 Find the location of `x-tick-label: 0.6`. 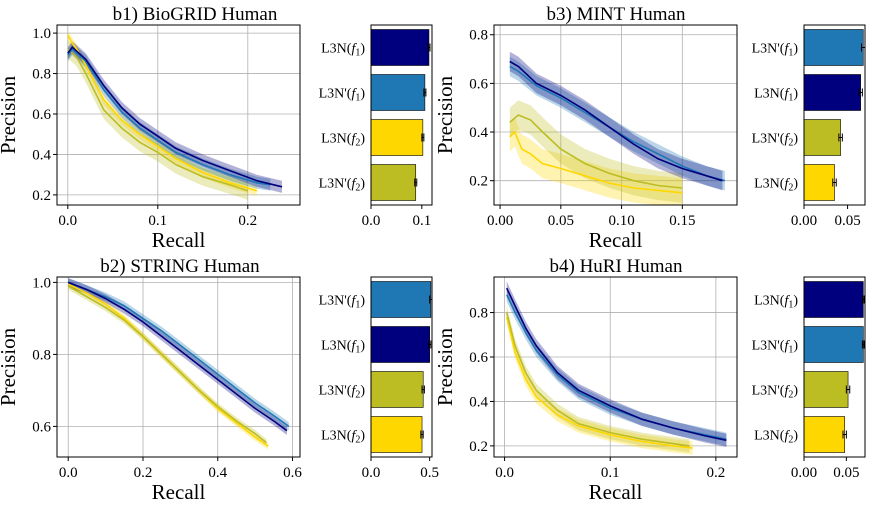

x-tick-label: 0.6 is located at coordinates (292, 473).